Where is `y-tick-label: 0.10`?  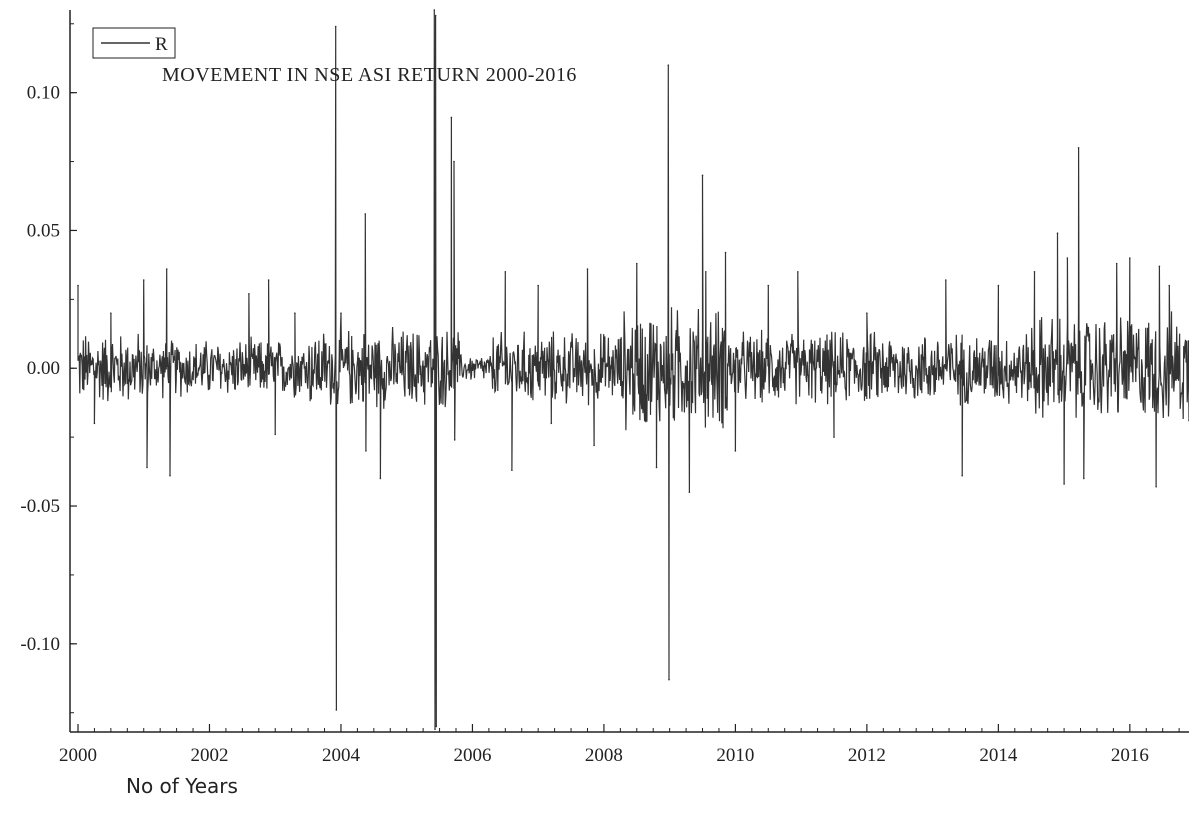
y-tick-label: 0.10 is located at coordinates (43, 93).